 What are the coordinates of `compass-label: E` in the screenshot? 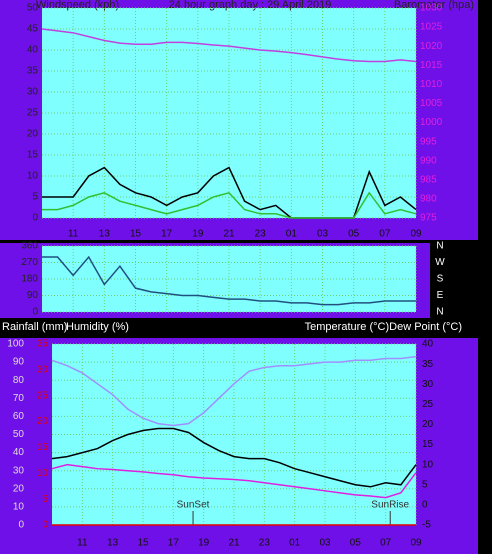 It's located at (440, 295).